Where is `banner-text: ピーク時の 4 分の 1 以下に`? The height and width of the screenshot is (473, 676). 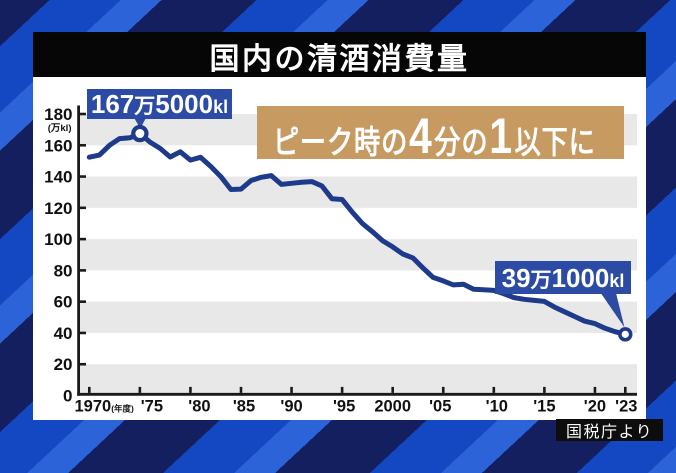
banner-text: ピーク時の 4 分の 1 以下に is located at coordinates (434, 132).